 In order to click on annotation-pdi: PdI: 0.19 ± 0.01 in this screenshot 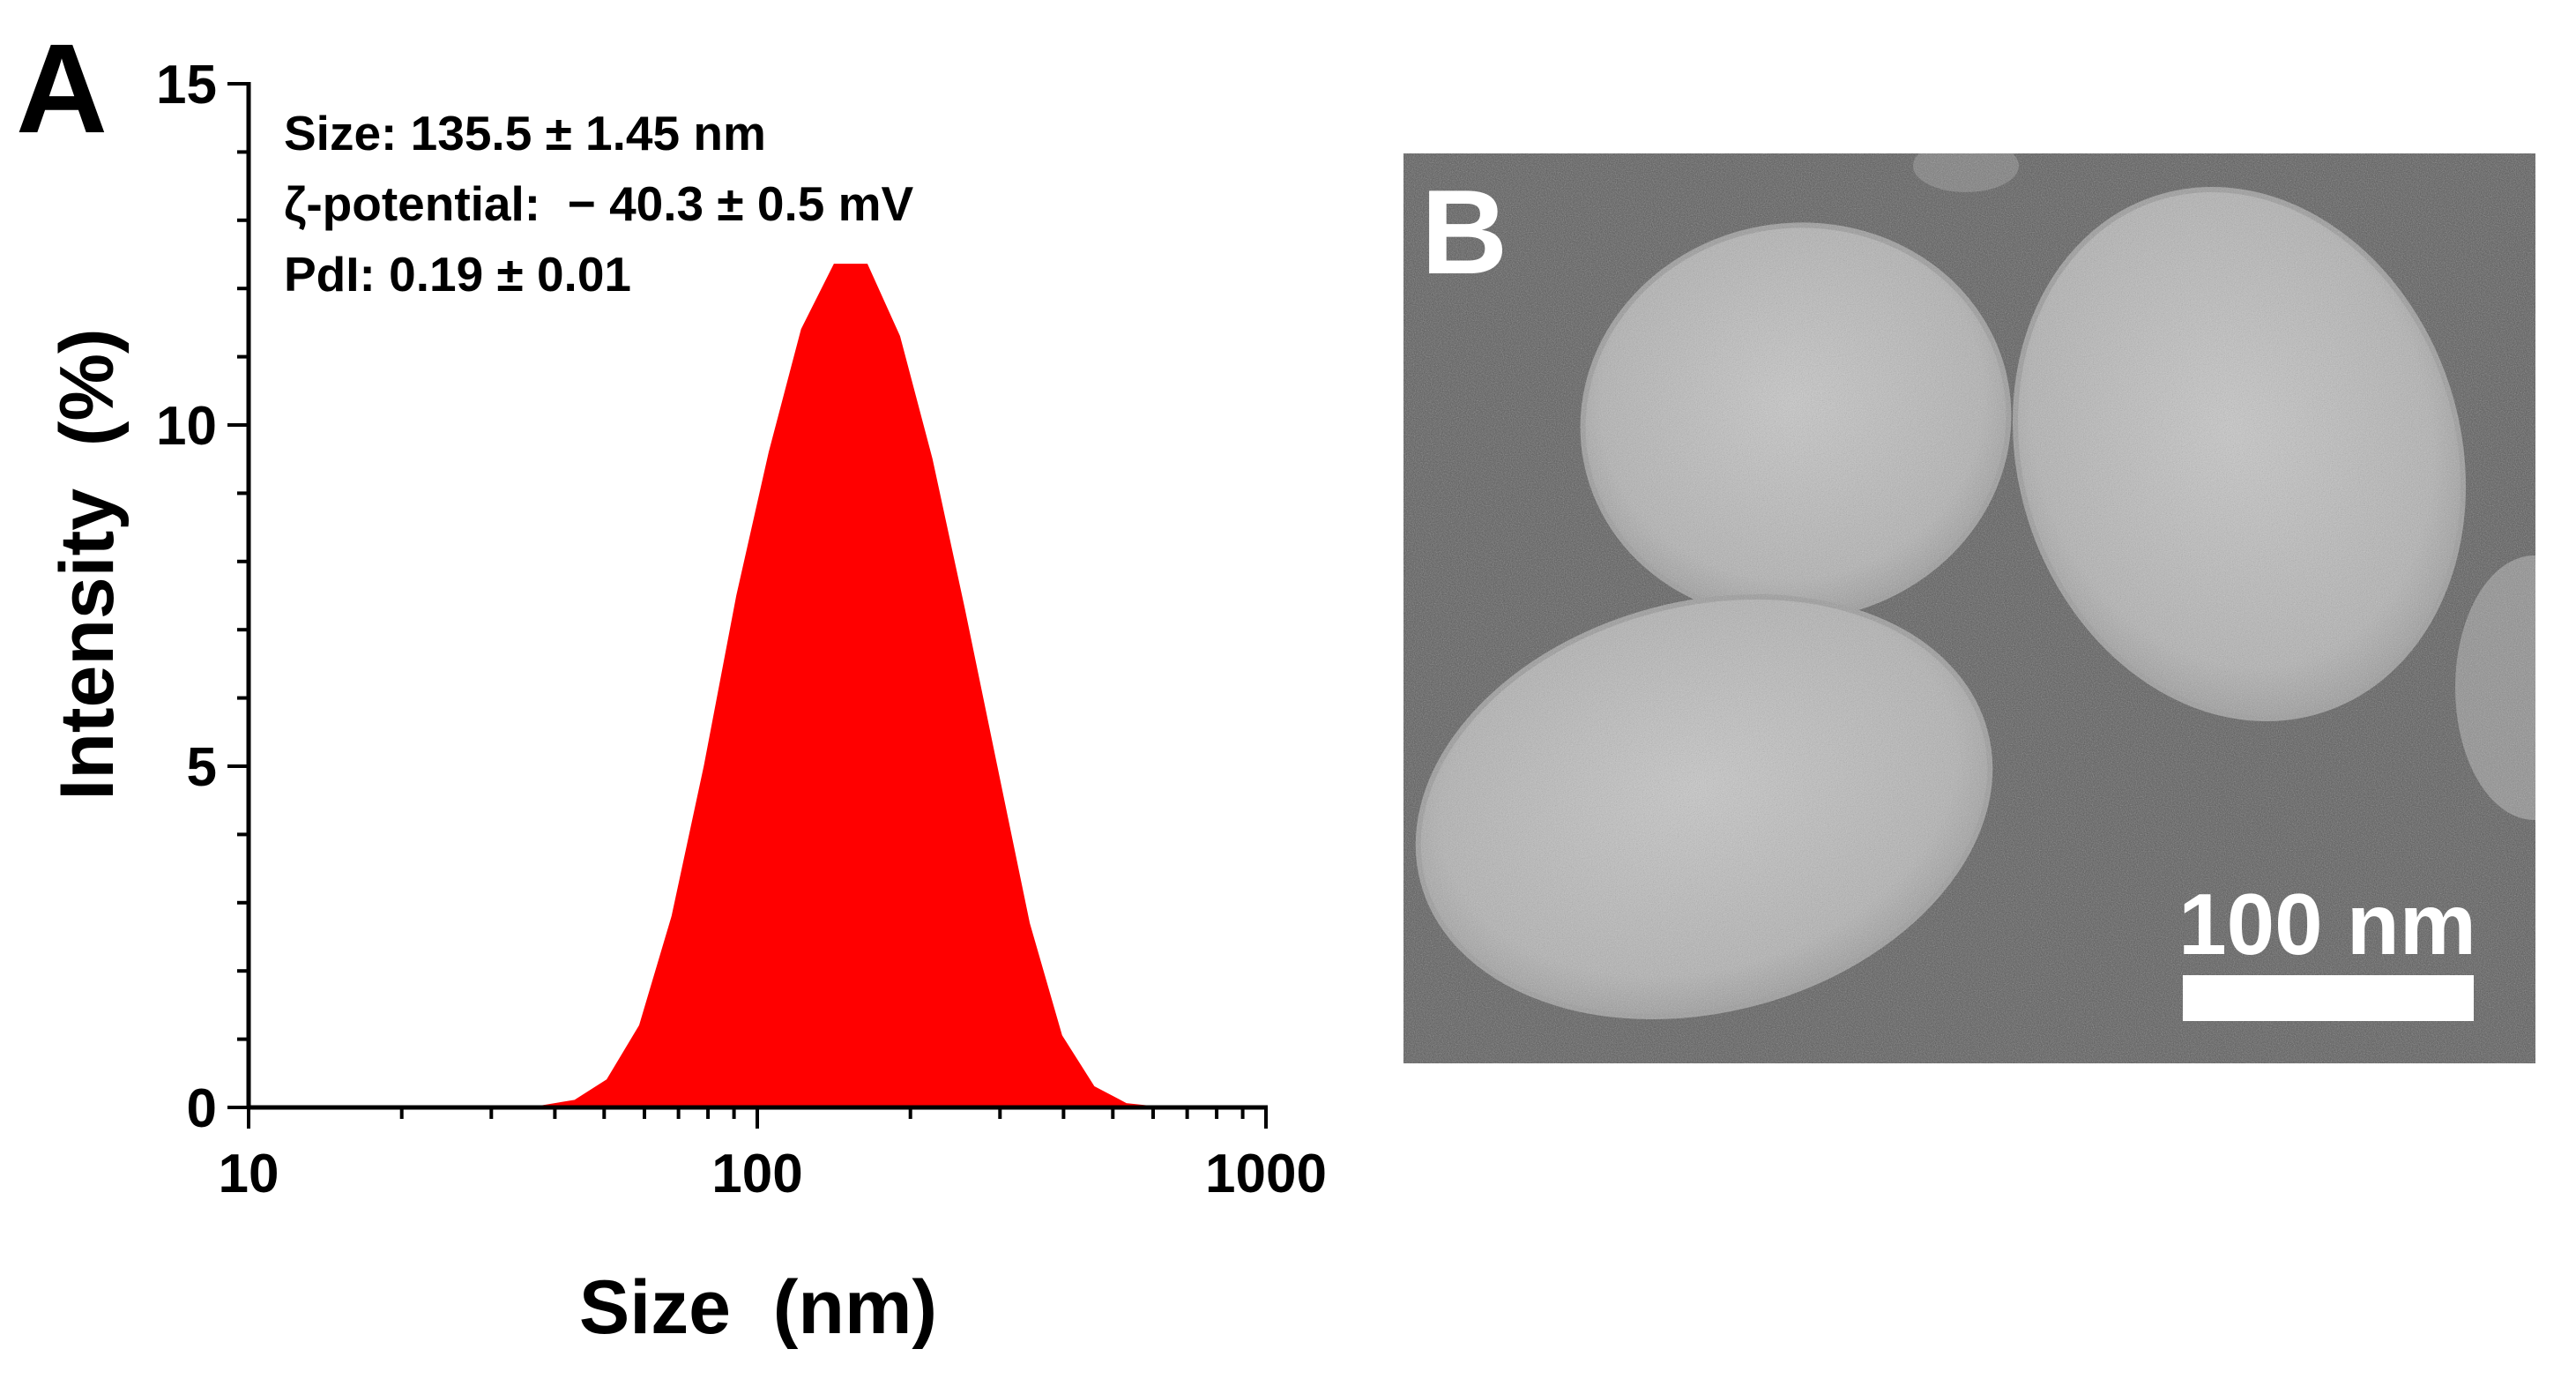, I will do `click(458, 274)`.